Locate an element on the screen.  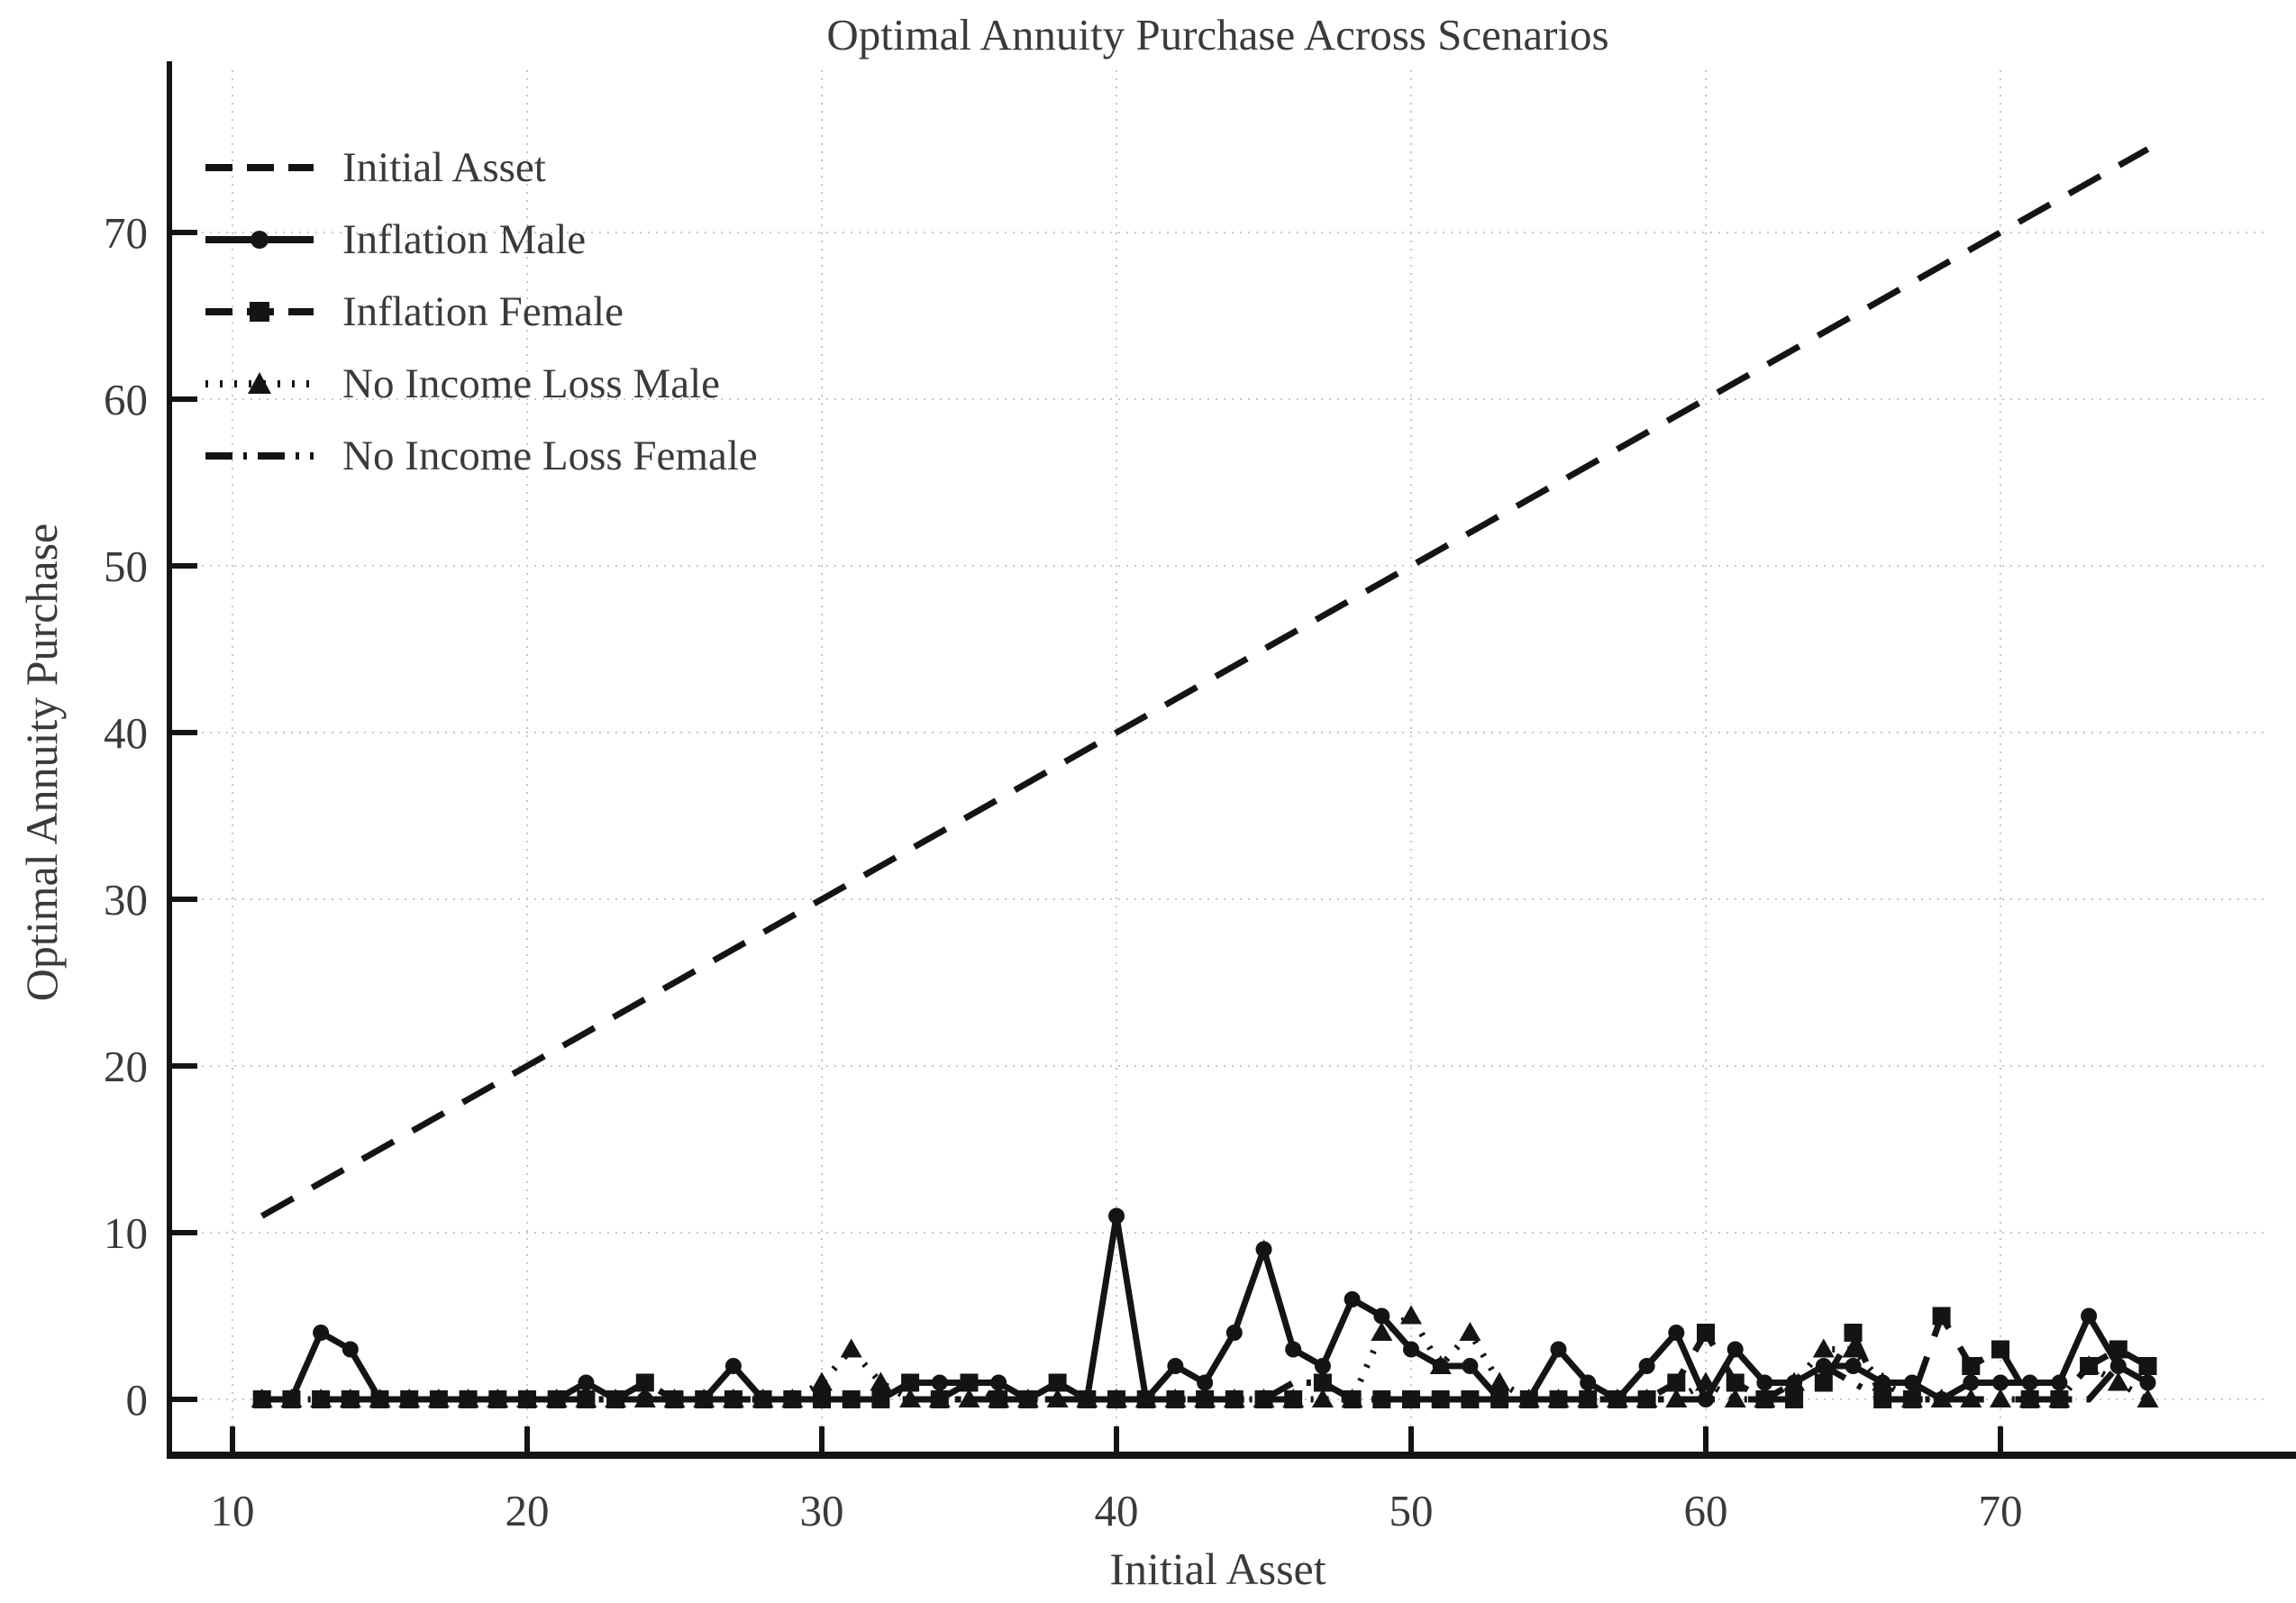
y-tick-label: 60 is located at coordinates (126, 399).